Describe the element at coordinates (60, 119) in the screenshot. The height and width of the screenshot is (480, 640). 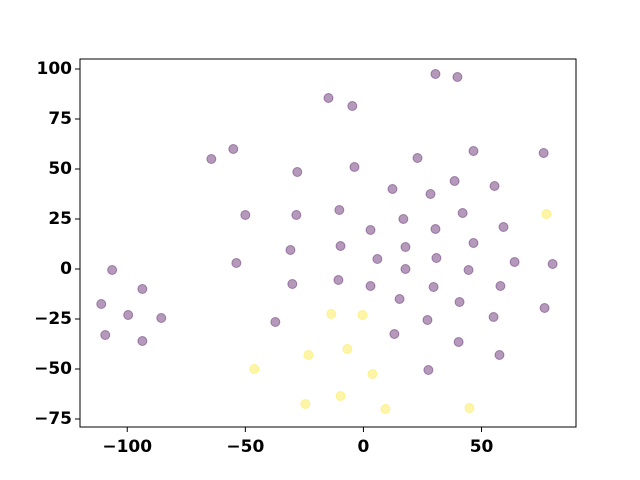
I see `y-tick-label: 75` at that location.